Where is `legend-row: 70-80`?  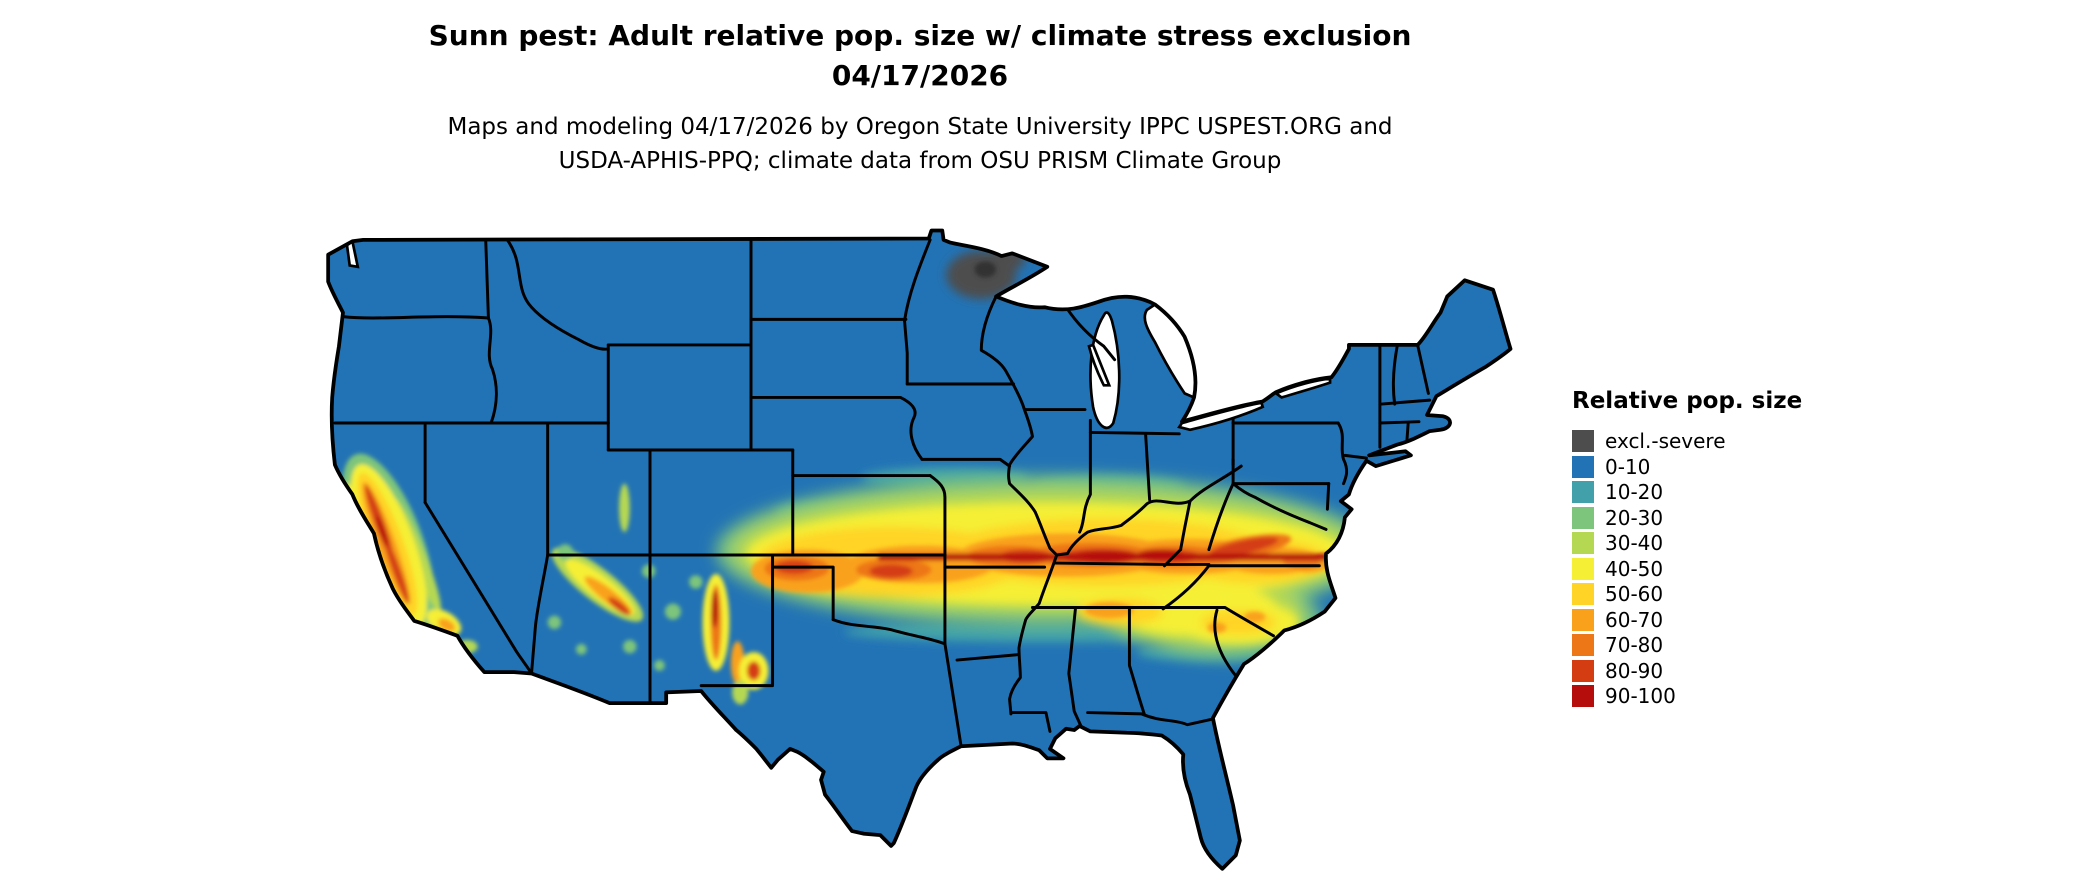 legend-row: 70-80 is located at coordinates (1737, 645).